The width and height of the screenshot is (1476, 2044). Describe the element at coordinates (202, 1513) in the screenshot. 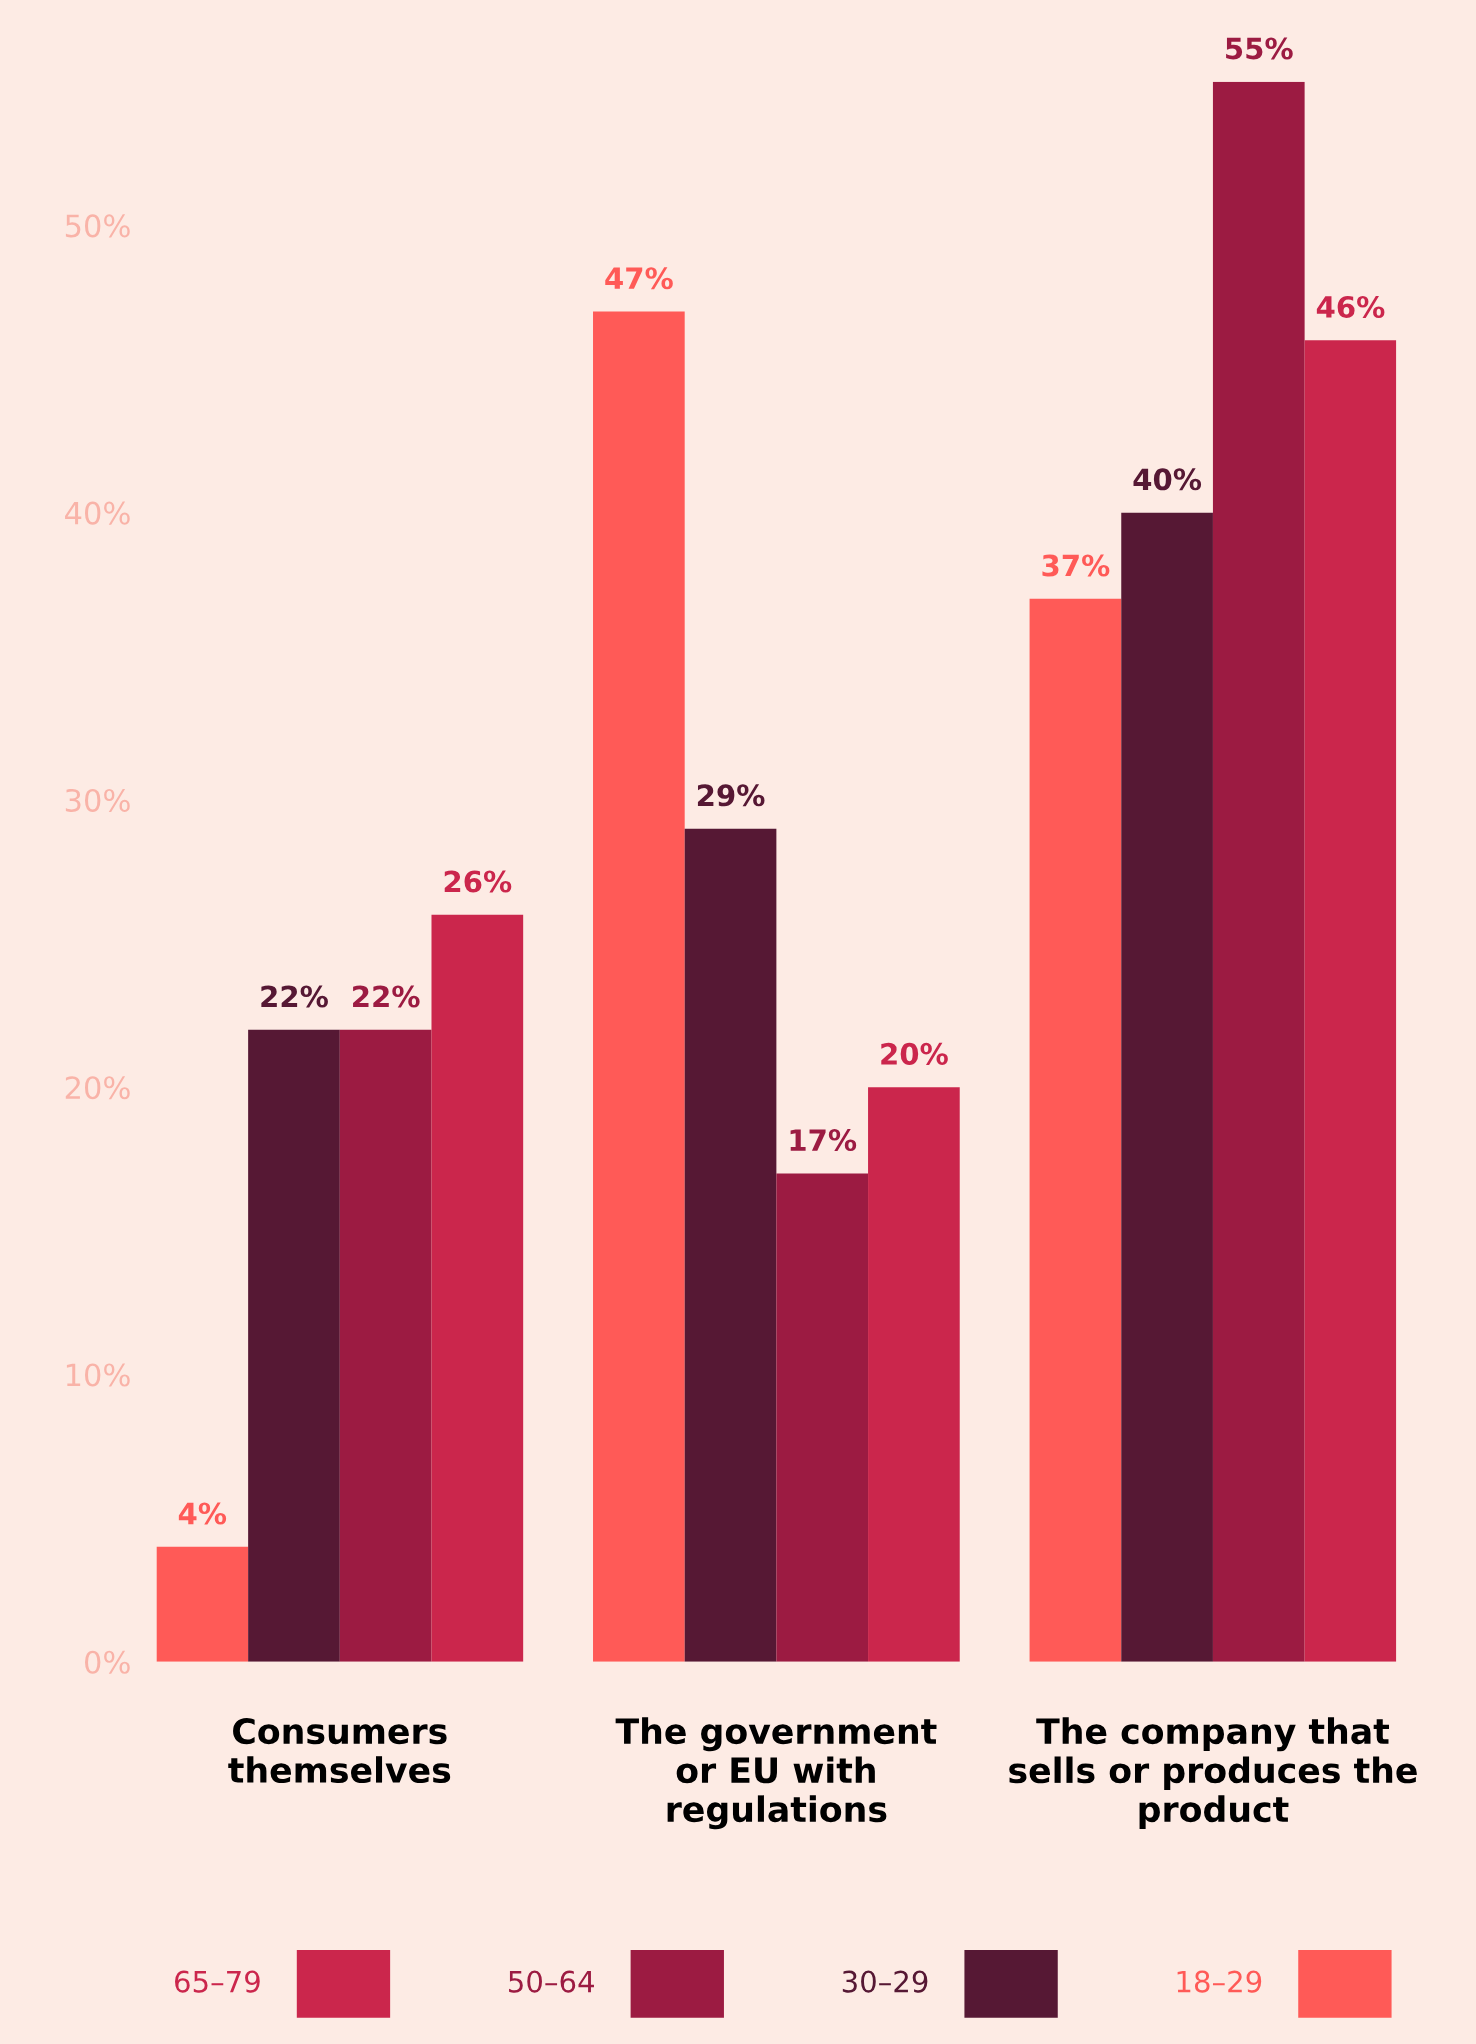

I see `data-label: 4%` at that location.